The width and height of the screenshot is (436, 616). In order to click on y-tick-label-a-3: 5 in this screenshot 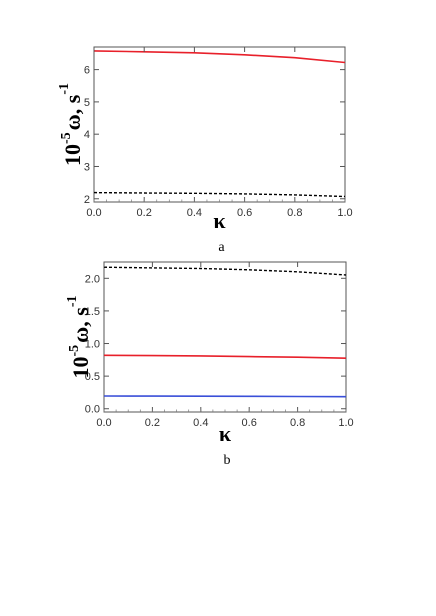, I will do `click(87, 103)`.